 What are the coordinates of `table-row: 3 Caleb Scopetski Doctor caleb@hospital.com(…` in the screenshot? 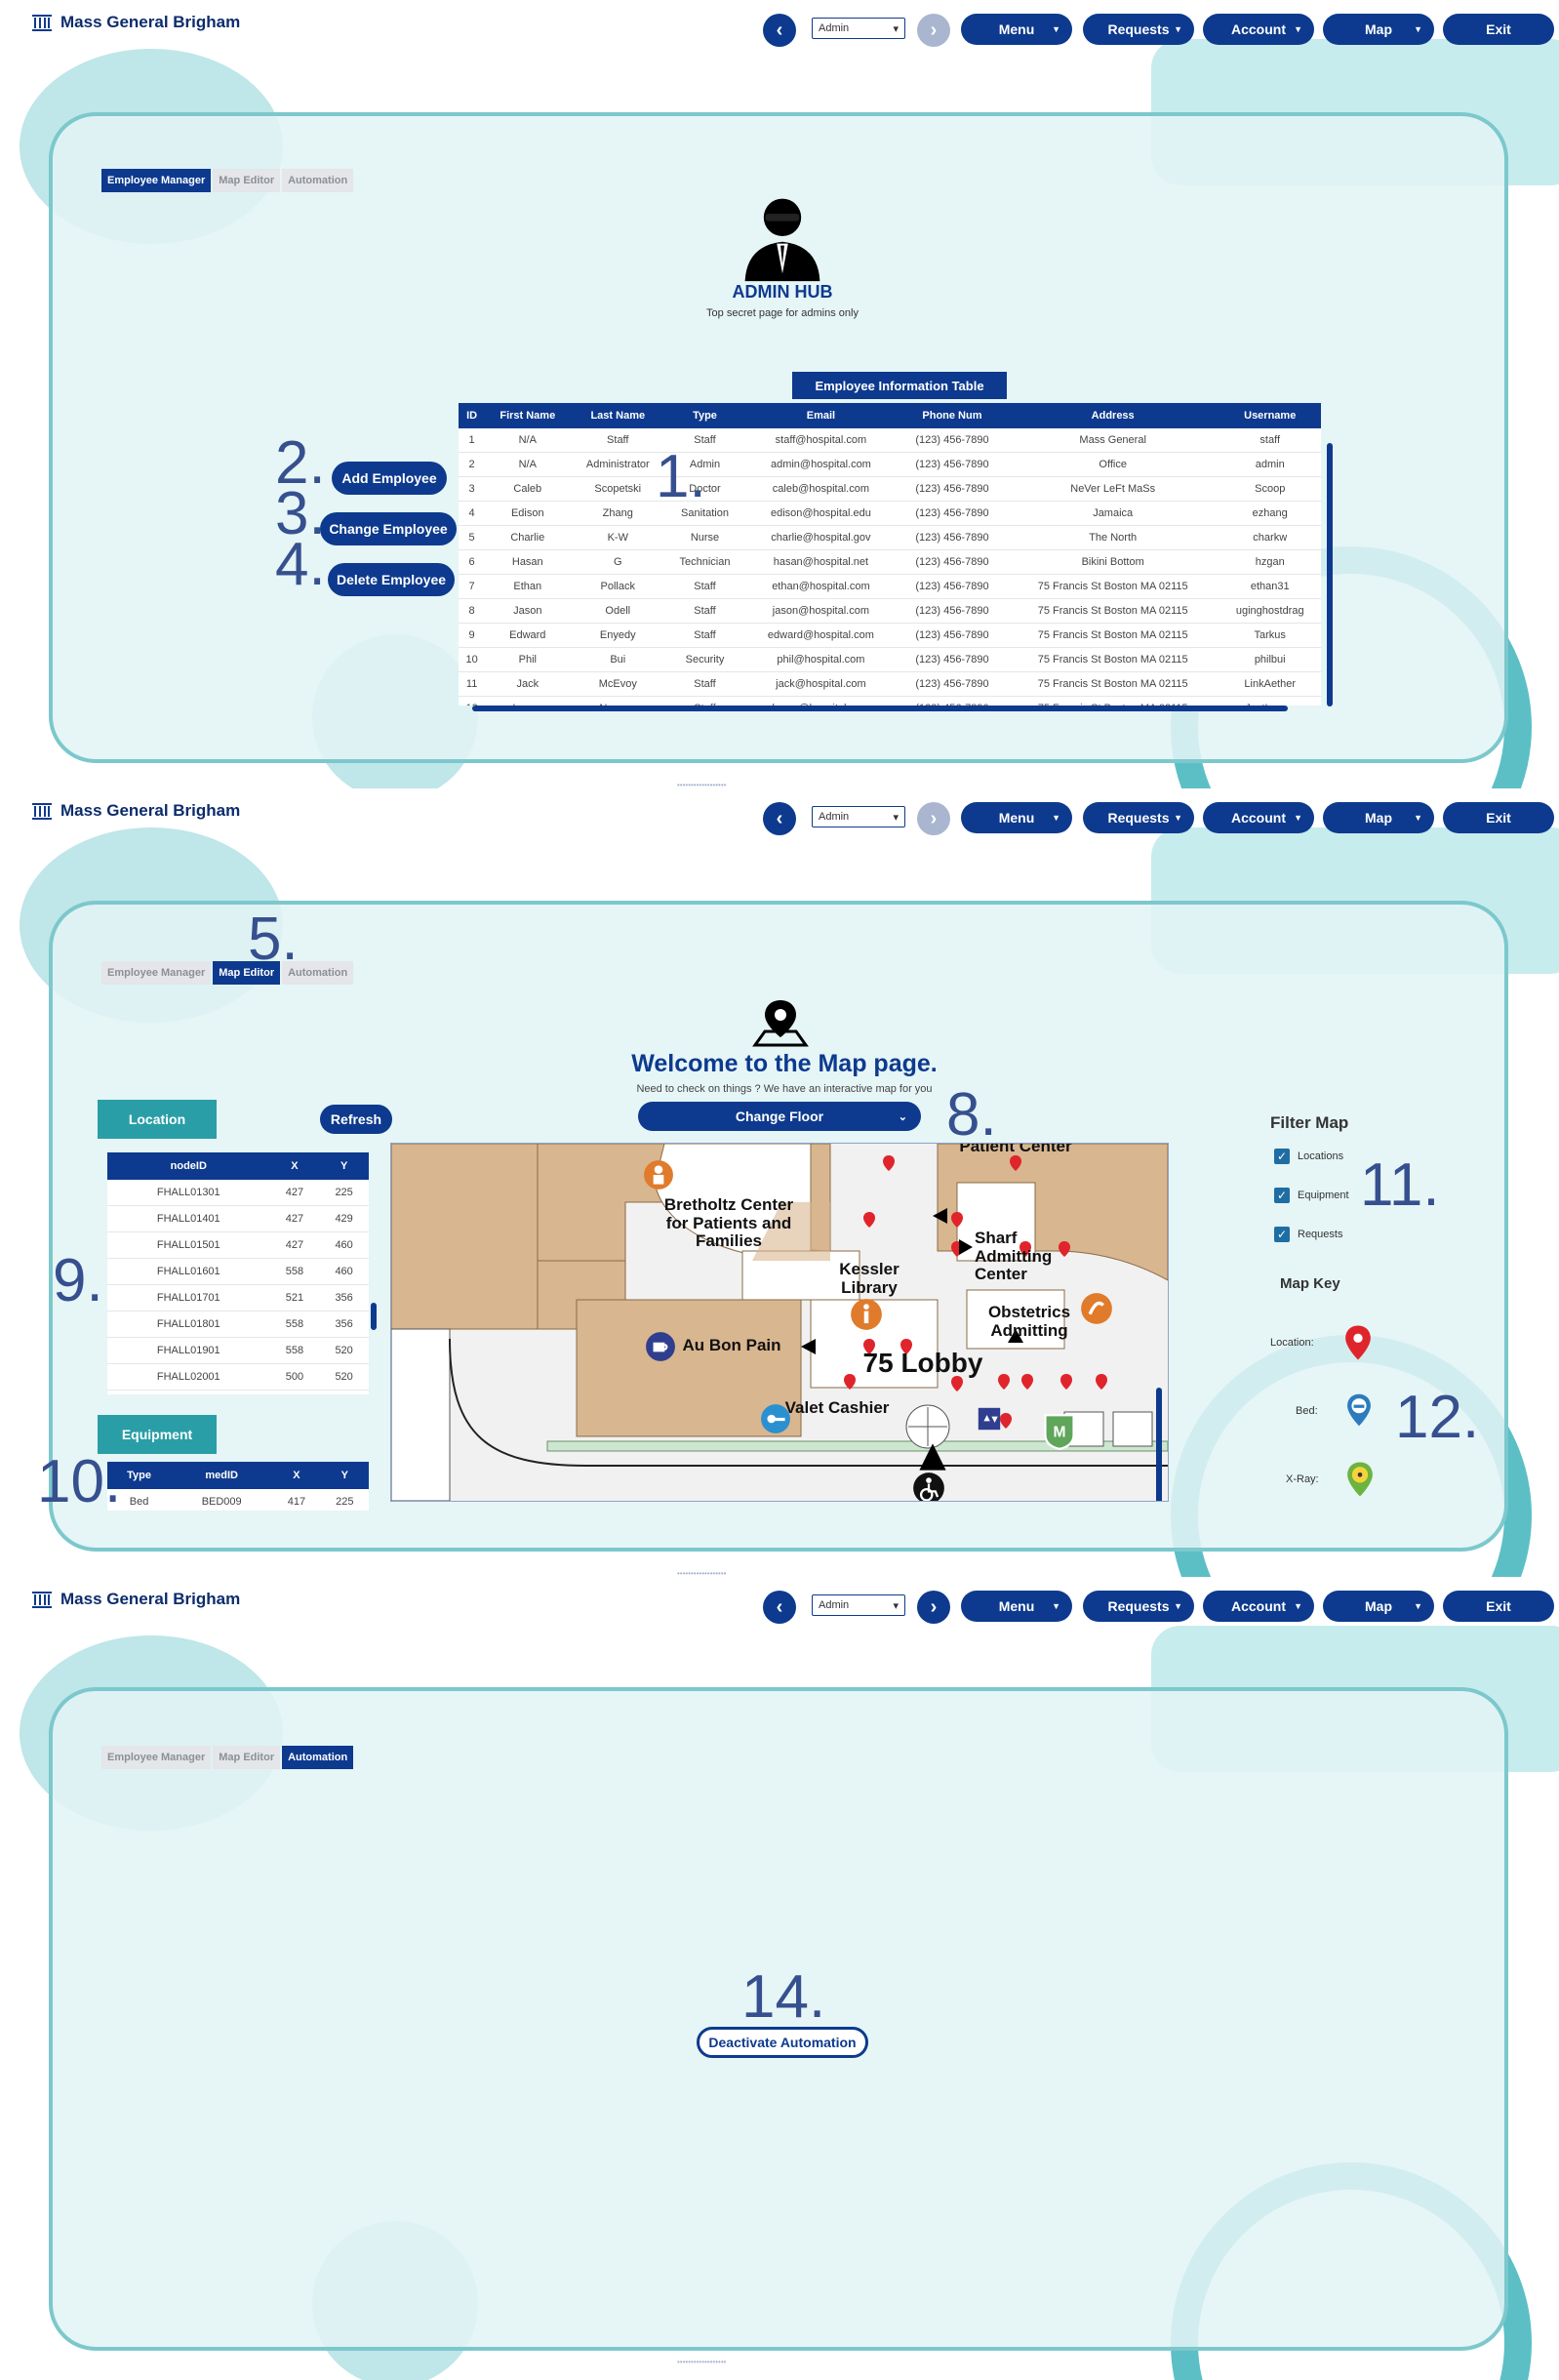 It's located at (890, 489).